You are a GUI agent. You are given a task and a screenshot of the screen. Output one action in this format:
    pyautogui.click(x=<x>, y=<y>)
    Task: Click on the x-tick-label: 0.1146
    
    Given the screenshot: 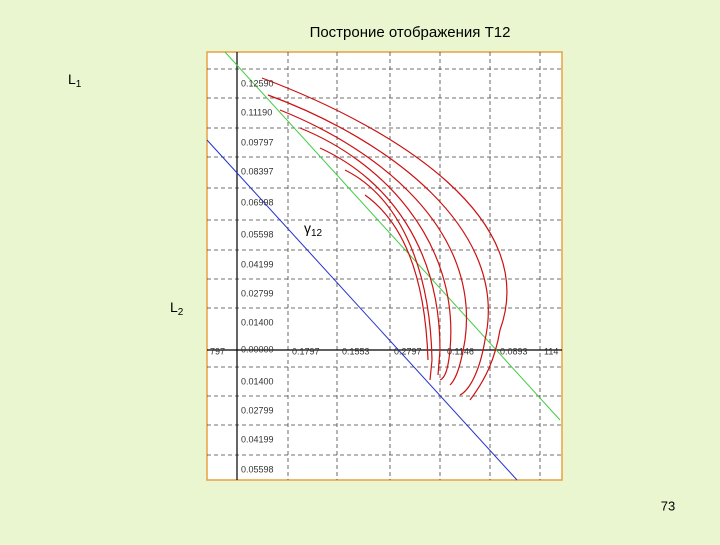 What is the action you would take?
    pyautogui.click(x=460, y=351)
    